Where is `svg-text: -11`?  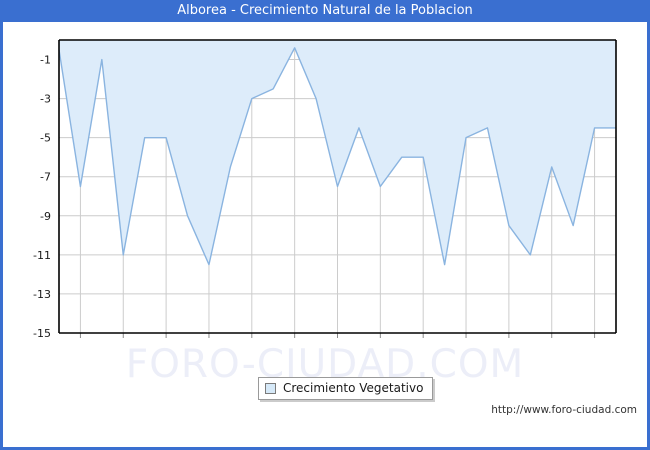 svg-text: -11 is located at coordinates (42, 255).